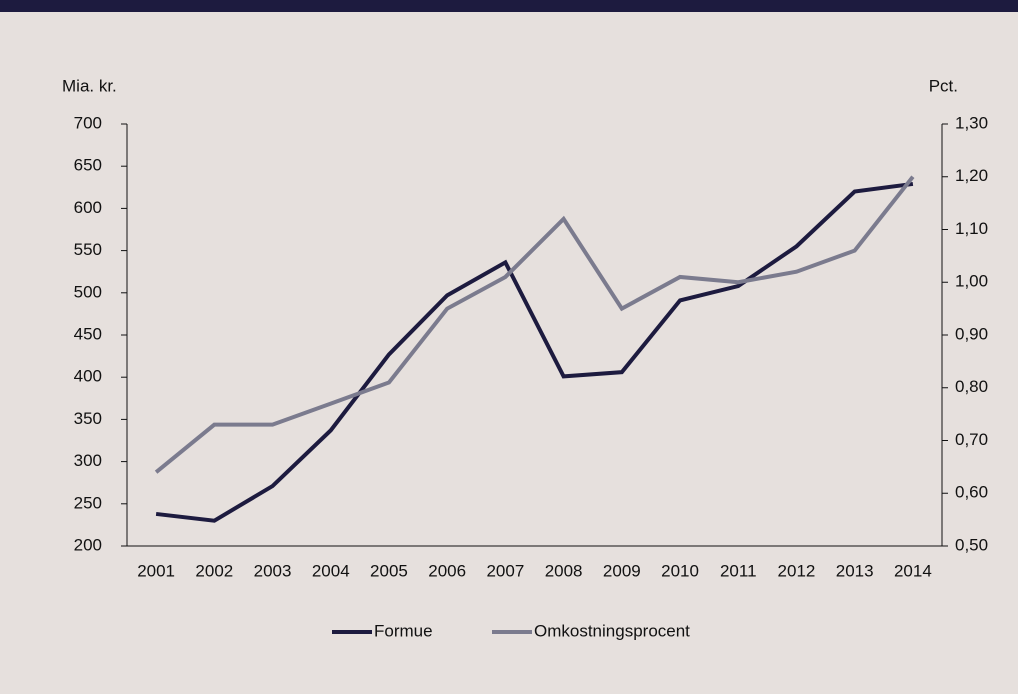 Image resolution: width=1018 pixels, height=694 pixels. Describe the element at coordinates (564, 570) in the screenshot. I see `x-tick-label: 2008` at that location.